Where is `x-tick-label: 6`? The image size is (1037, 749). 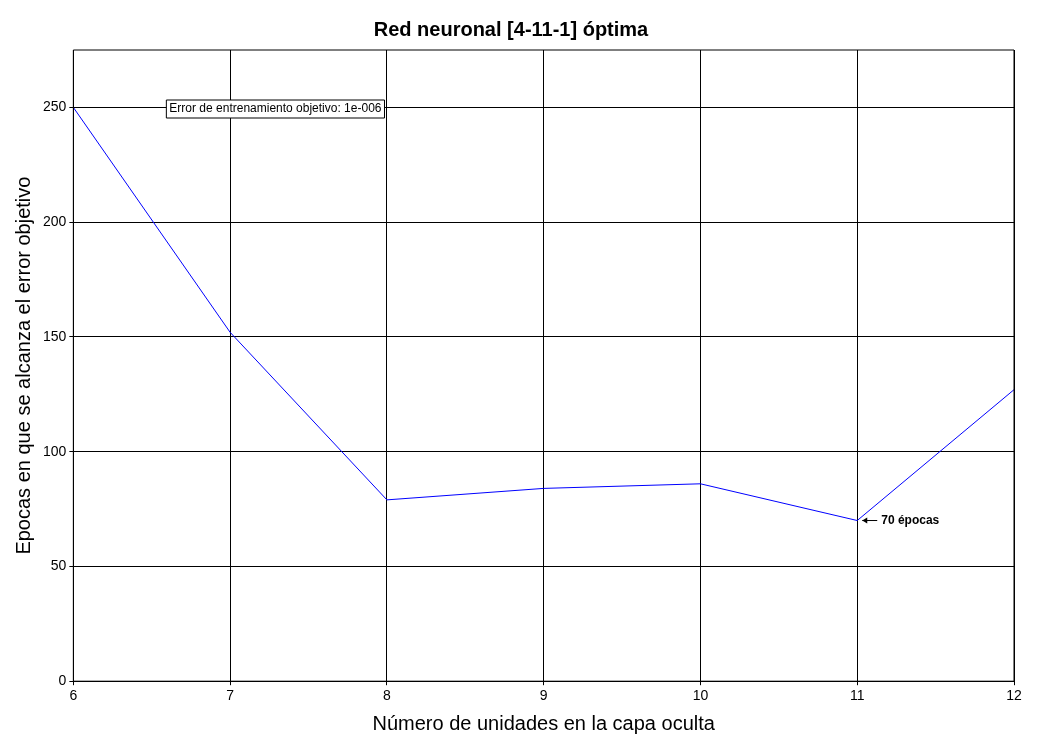 x-tick-label: 6 is located at coordinates (73, 695).